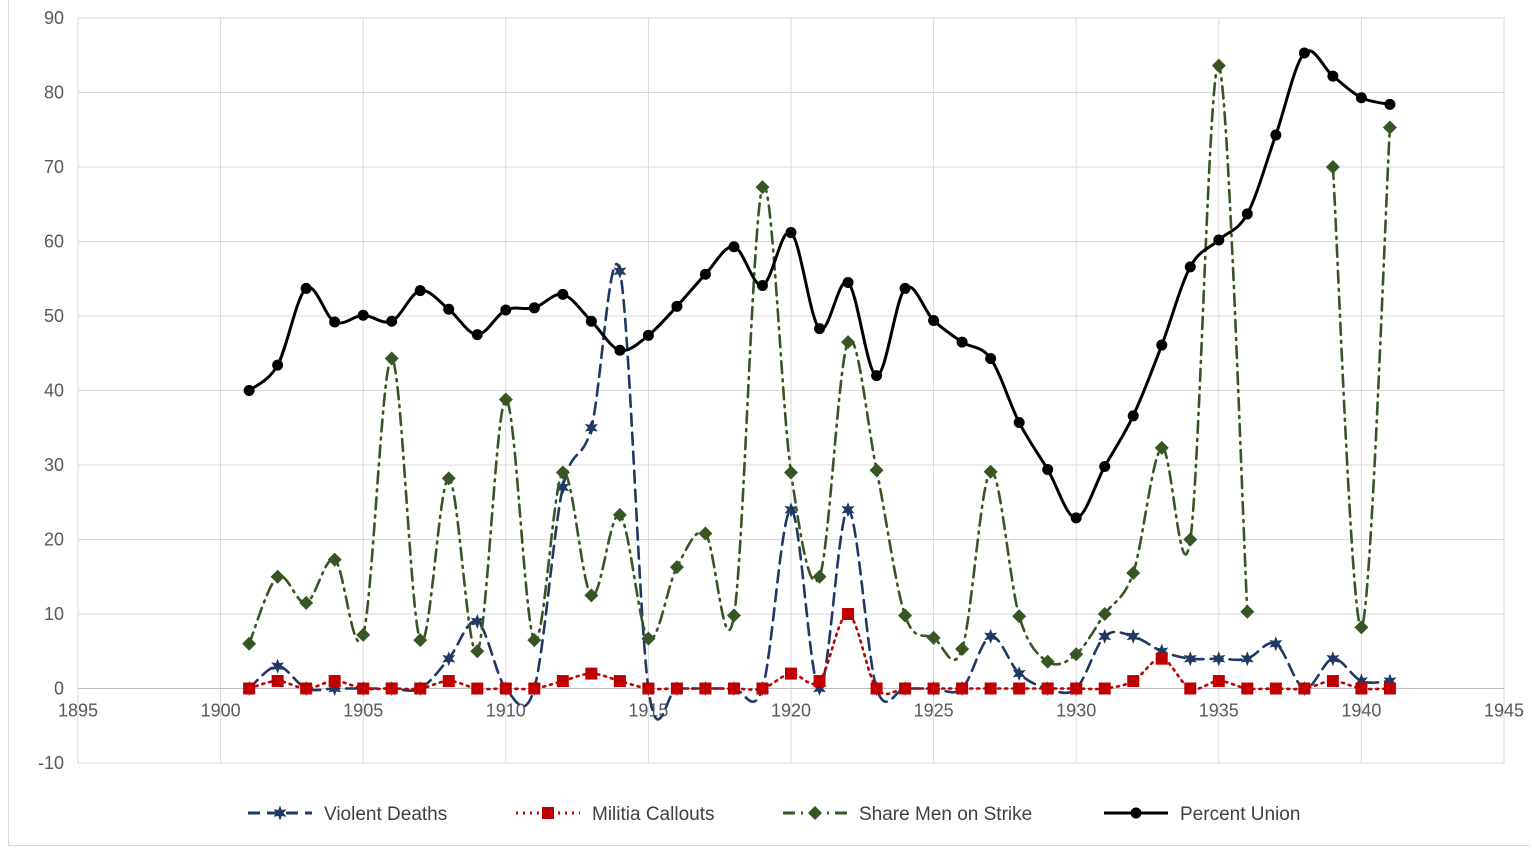 The height and width of the screenshot is (848, 1532). Describe the element at coordinates (1504, 711) in the screenshot. I see `x-tick-label: 1945` at that location.